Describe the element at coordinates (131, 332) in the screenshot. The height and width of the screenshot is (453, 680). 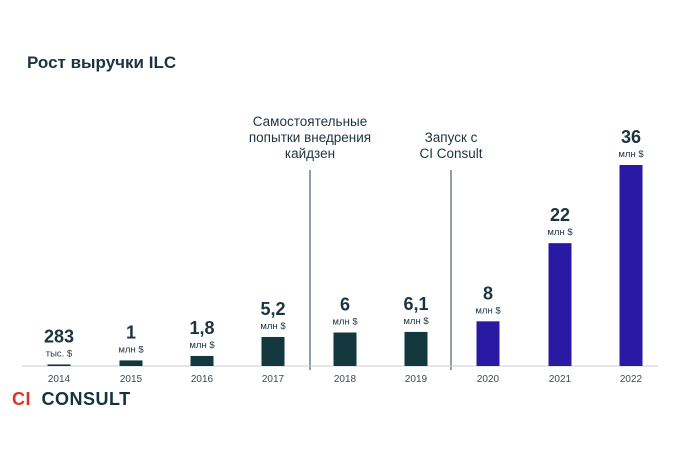
I see `value-label-2015: 1` at that location.